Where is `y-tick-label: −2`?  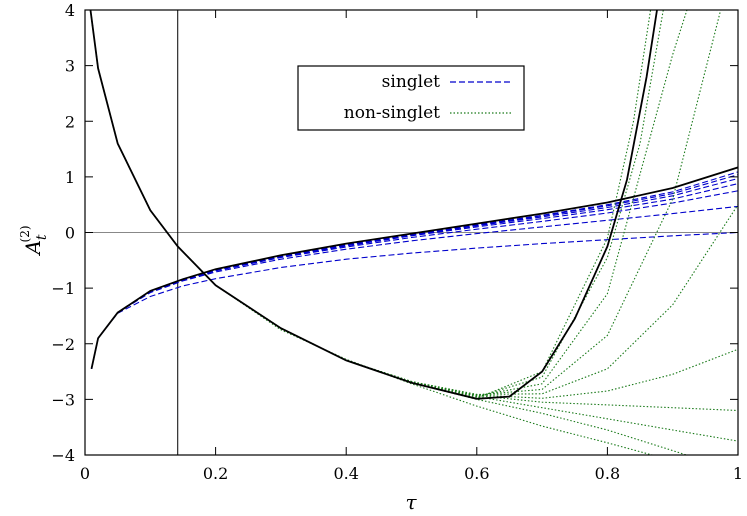
y-tick-label: −2 is located at coordinates (63, 344).